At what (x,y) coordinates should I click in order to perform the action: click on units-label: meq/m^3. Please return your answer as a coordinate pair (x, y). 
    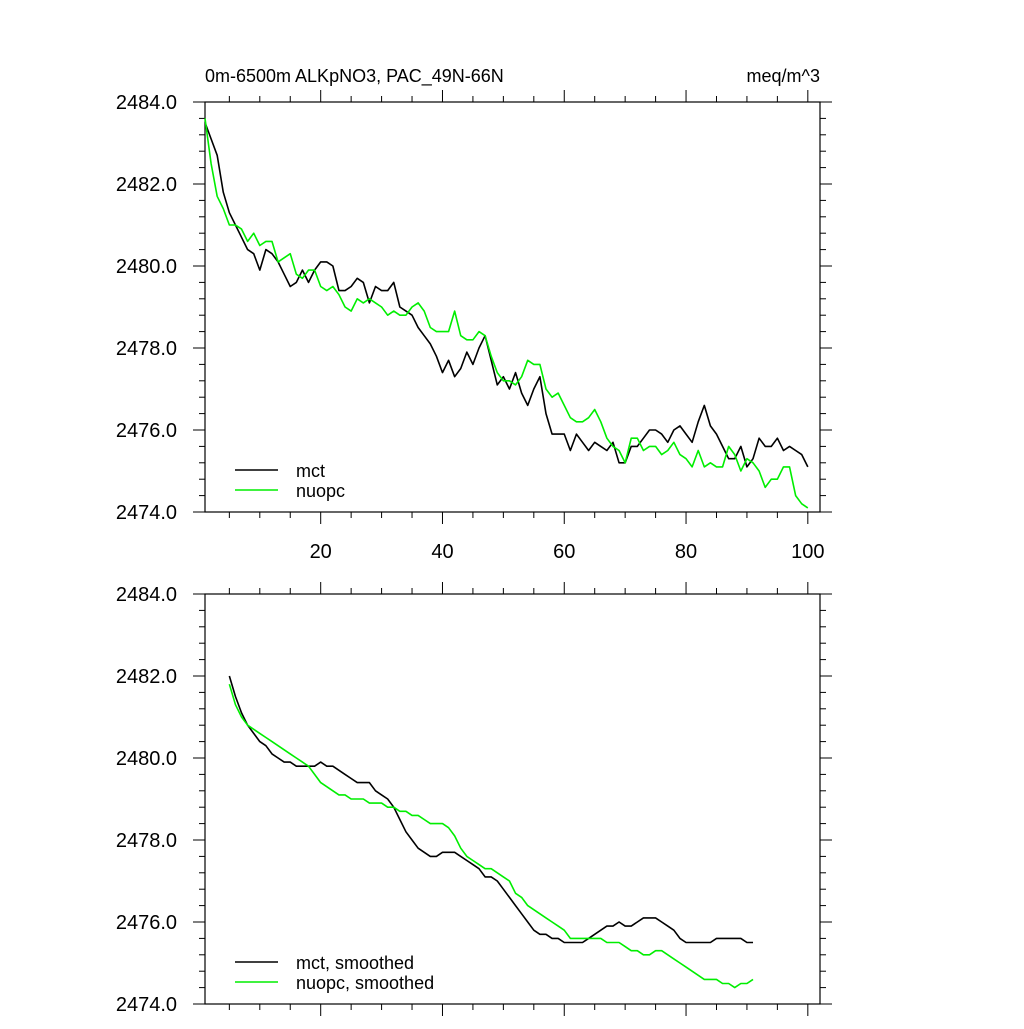
    Looking at the image, I should click on (783, 76).